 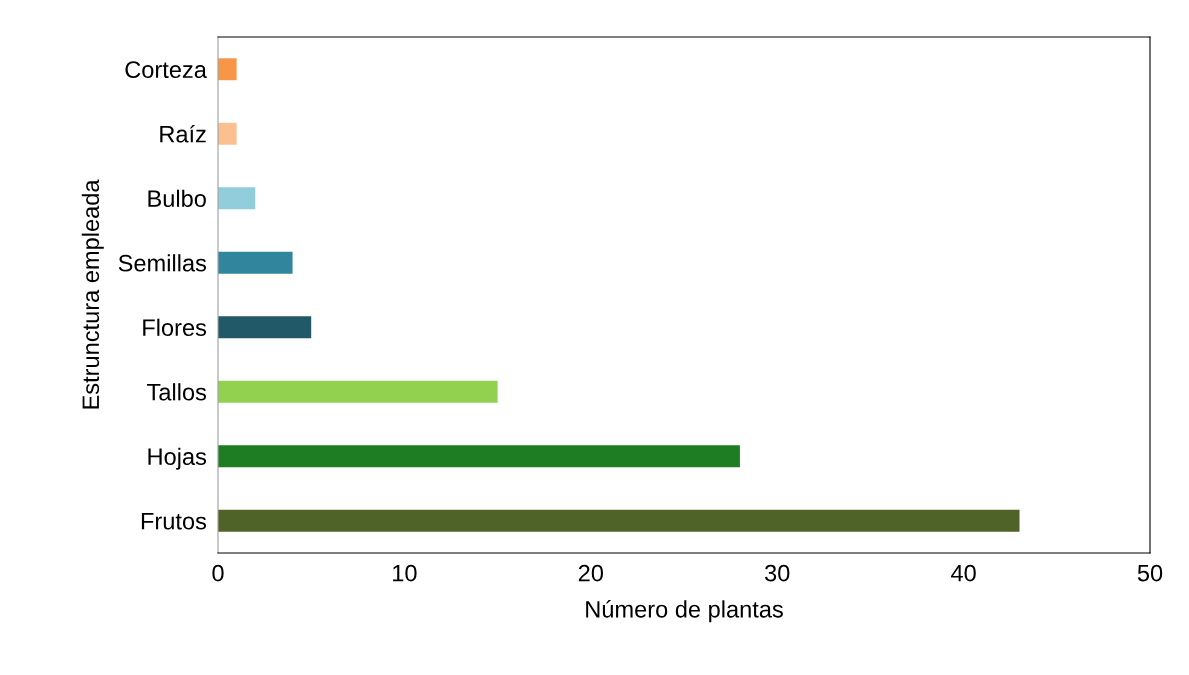 What do you see at coordinates (183, 133) in the screenshot?
I see `y-tick-label: Raíz` at bounding box center [183, 133].